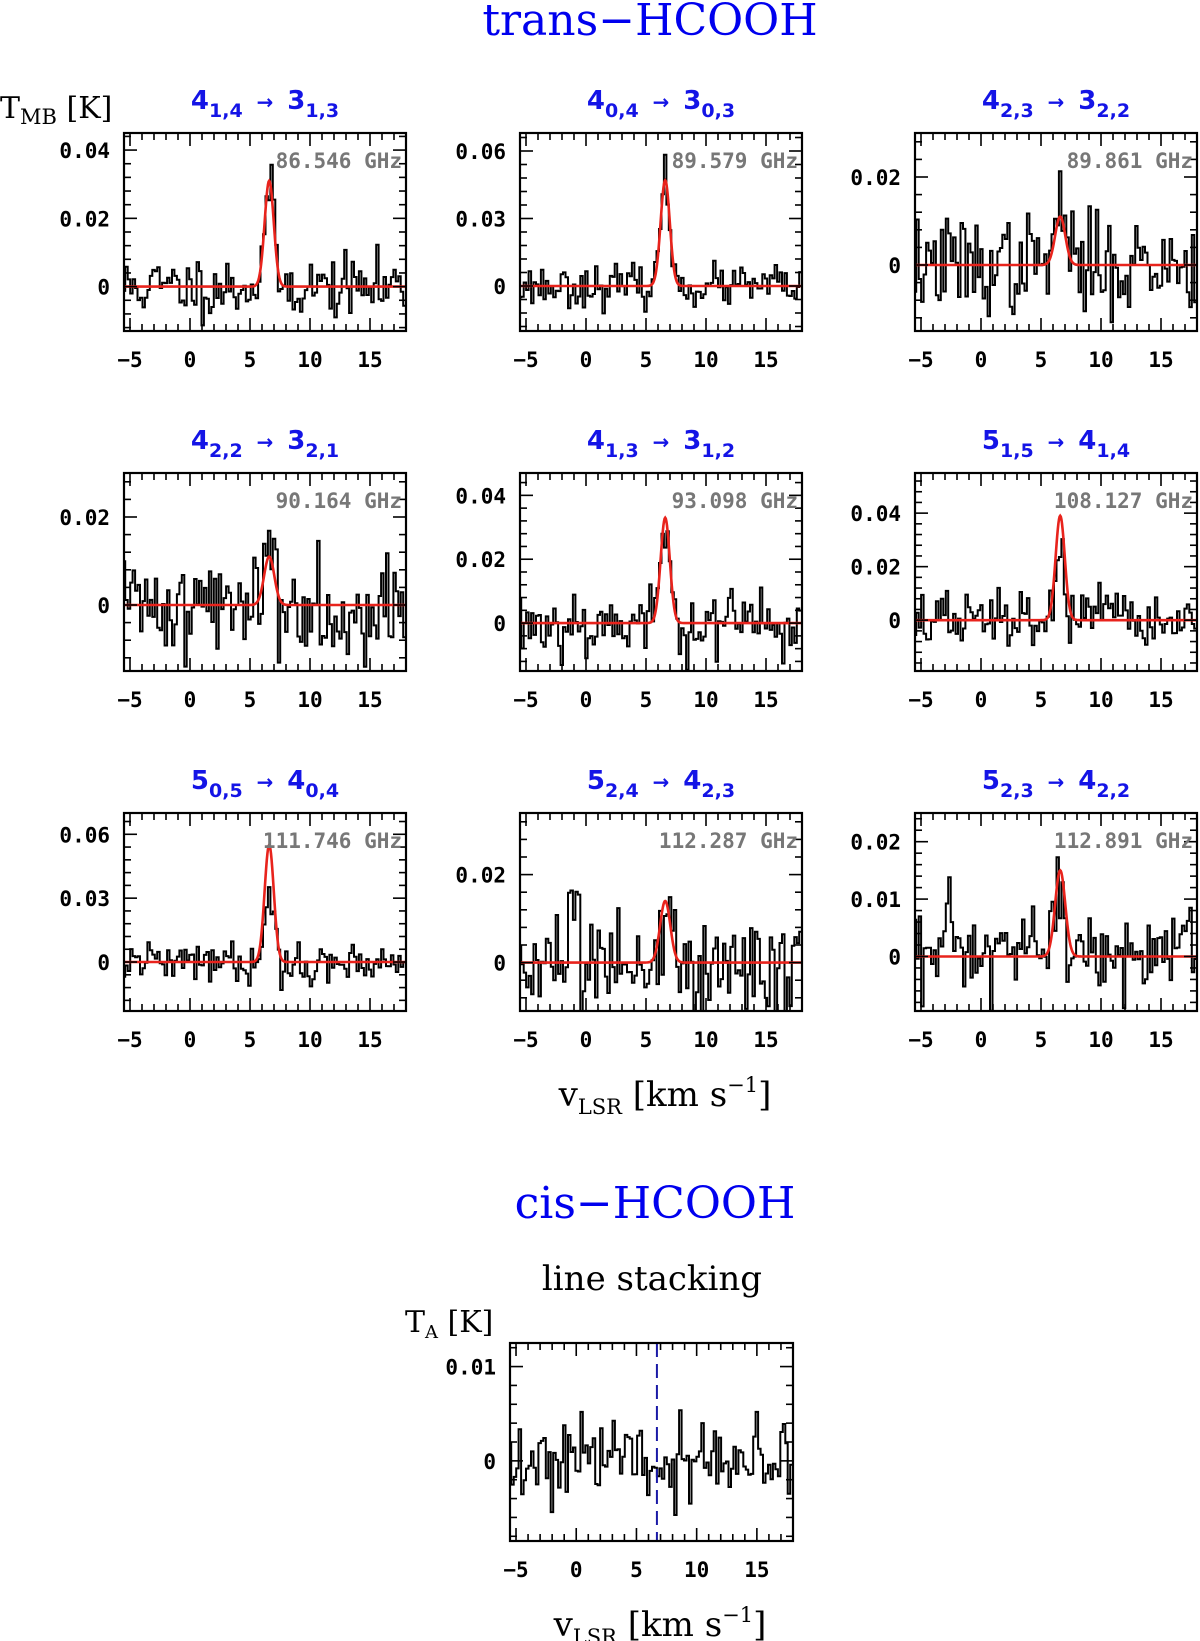 The image size is (1200, 1641). What do you see at coordinates (1056, 444) in the screenshot?
I see `transition-label: 51,5 → 41,4` at bounding box center [1056, 444].